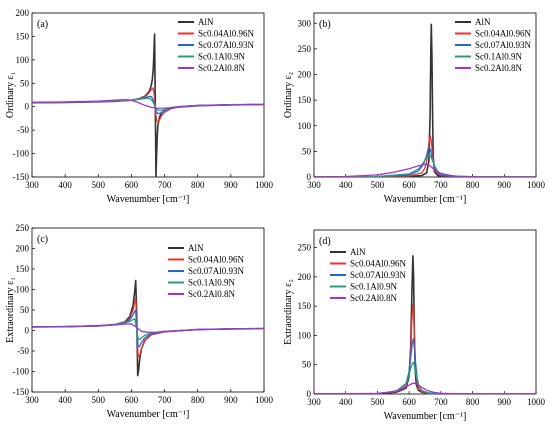 The image size is (550, 428). Describe the element at coordinates (288, 312) in the screenshot. I see `y-axis-title: Extraordinary ε₂` at that location.